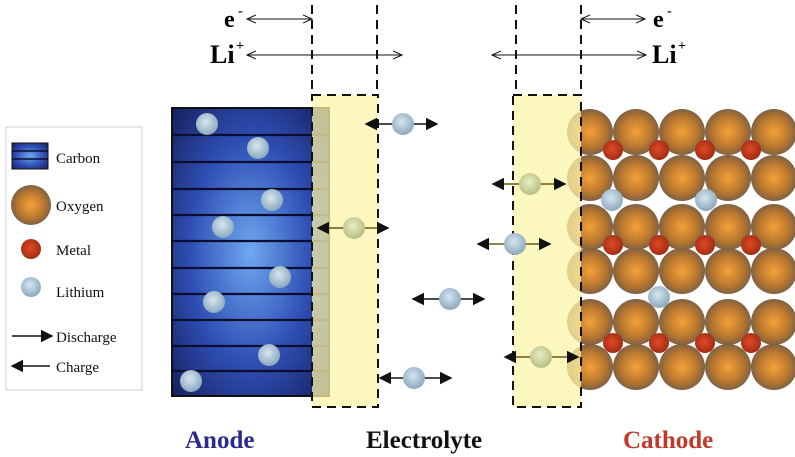 This screenshot has height=457, width=795. What do you see at coordinates (80, 207) in the screenshot?
I see `legend-label-oxygen: Oxygen` at bounding box center [80, 207].